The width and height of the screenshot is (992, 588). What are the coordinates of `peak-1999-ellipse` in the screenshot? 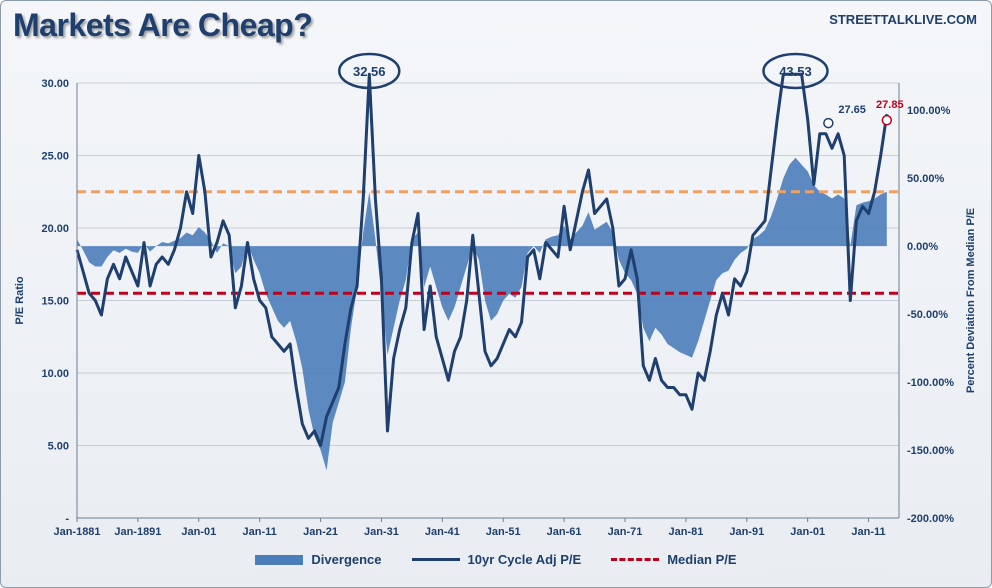 It's located at (795, 71).